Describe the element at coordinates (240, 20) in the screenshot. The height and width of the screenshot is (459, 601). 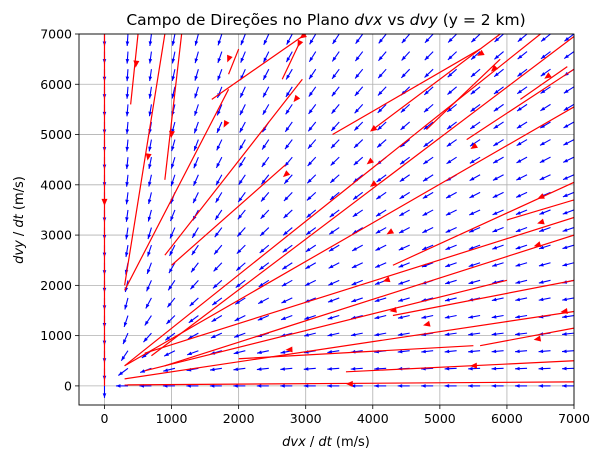
I see `title-part-1: Campo de Direções no Plano` at that location.